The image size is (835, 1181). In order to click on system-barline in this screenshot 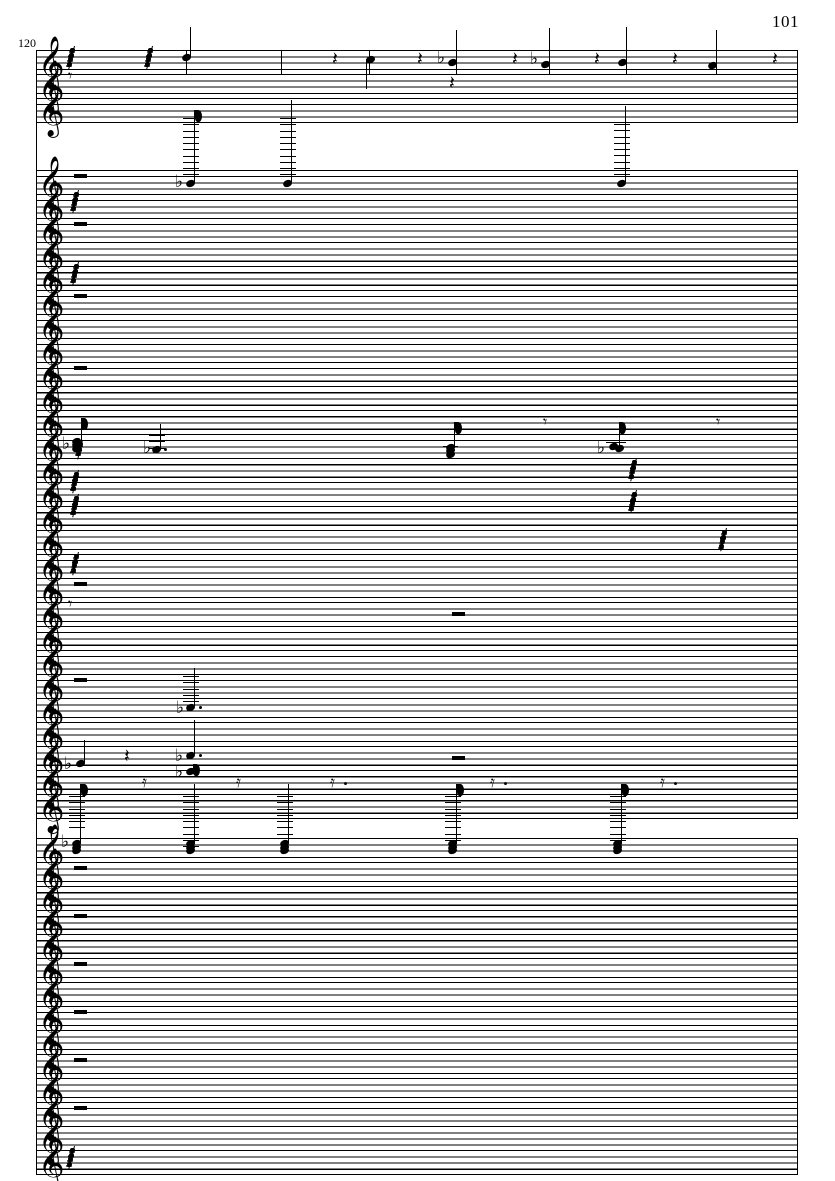, I will do `click(36, 612)`.